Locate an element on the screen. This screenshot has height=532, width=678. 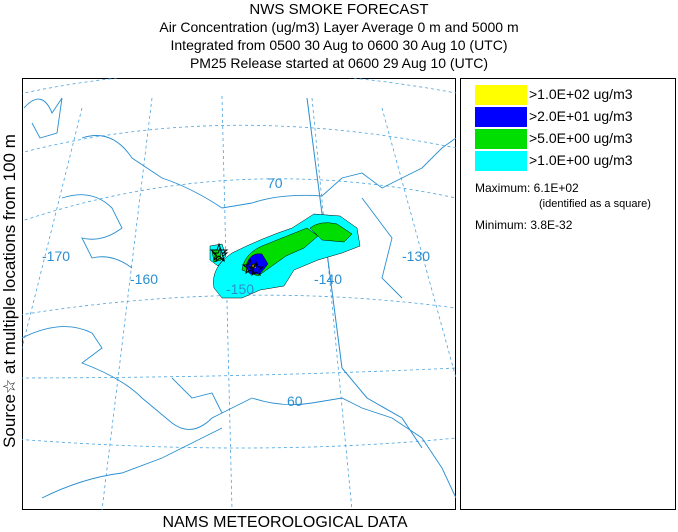
lon-label-160: -160 is located at coordinates (144, 279).